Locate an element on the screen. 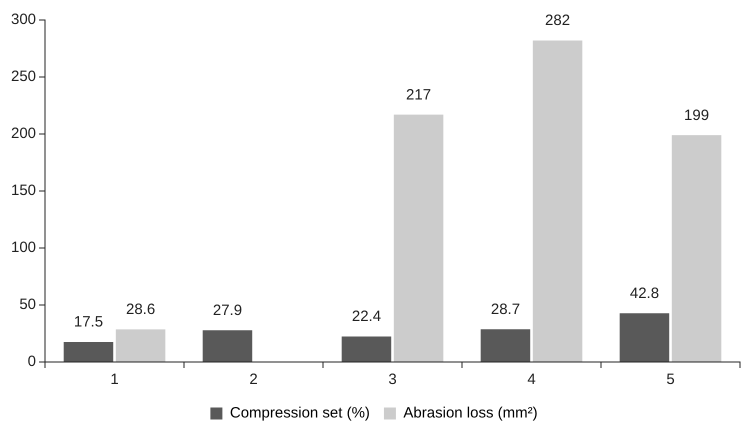 This screenshot has width=756, height=439. y-tick-label: 250 is located at coordinates (23, 77).